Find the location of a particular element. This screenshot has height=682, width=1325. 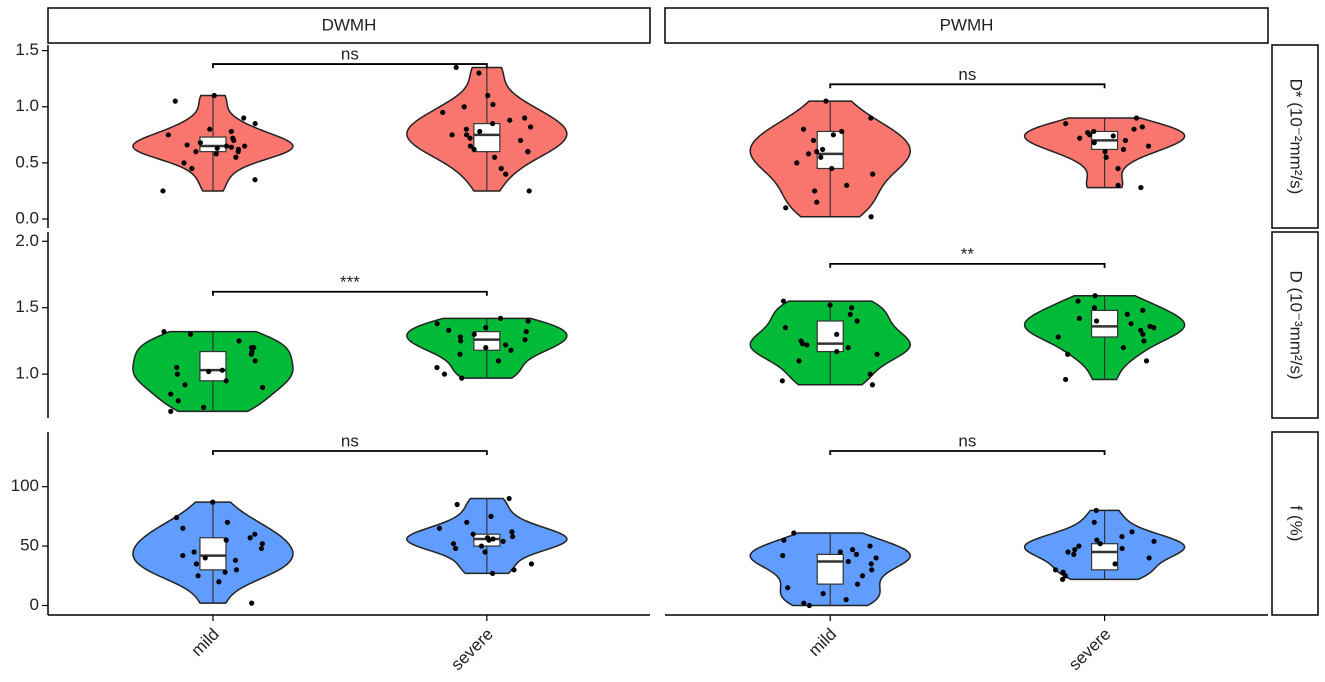

x-tick-label: severe is located at coordinates (472, 650).